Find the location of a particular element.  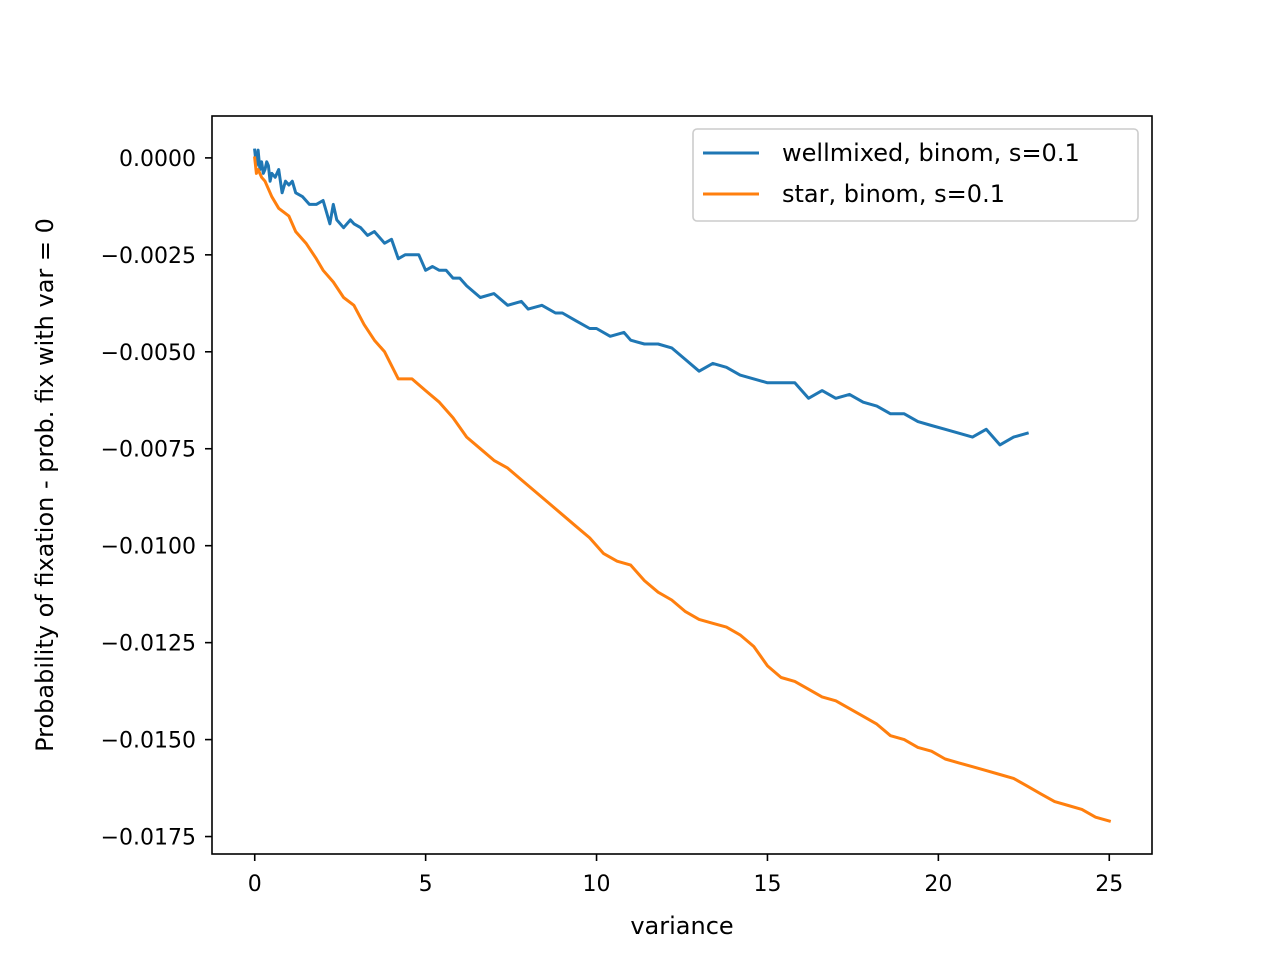

y-tick-label: −0.0175 is located at coordinates (148, 838).